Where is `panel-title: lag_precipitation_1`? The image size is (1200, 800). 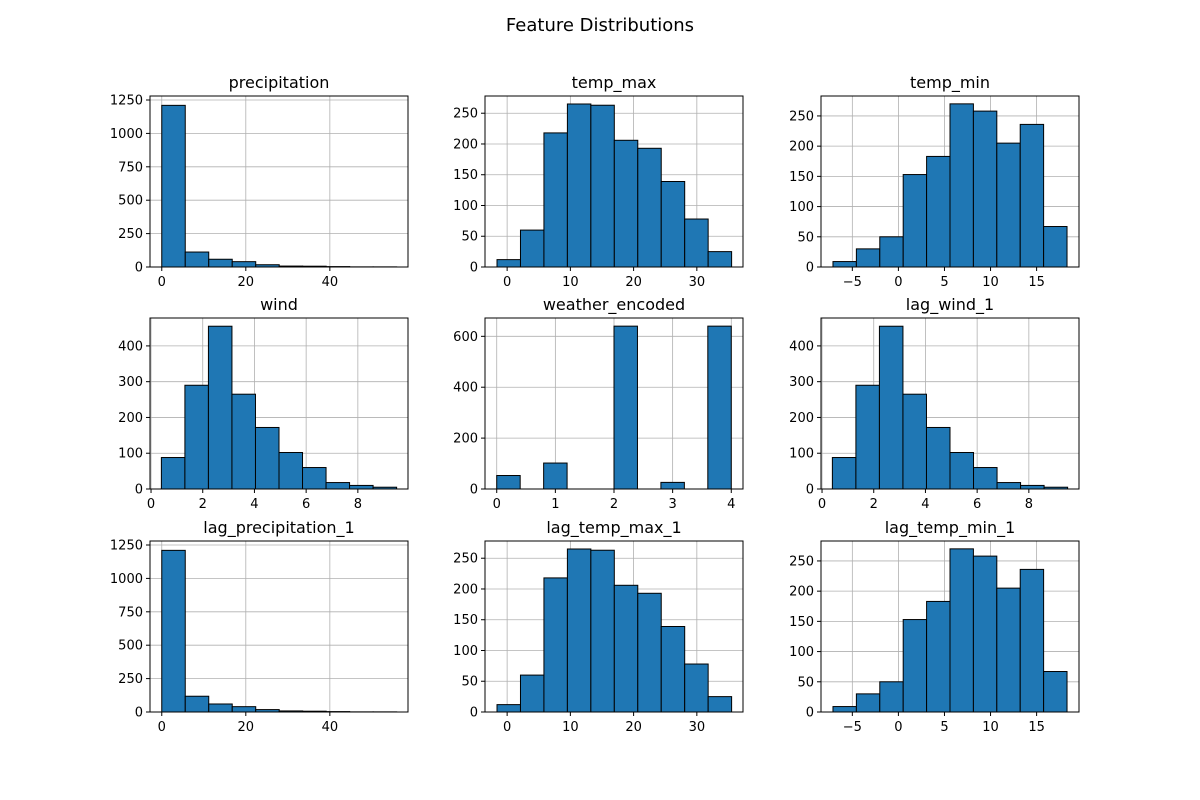 panel-title: lag_precipitation_1 is located at coordinates (278, 528).